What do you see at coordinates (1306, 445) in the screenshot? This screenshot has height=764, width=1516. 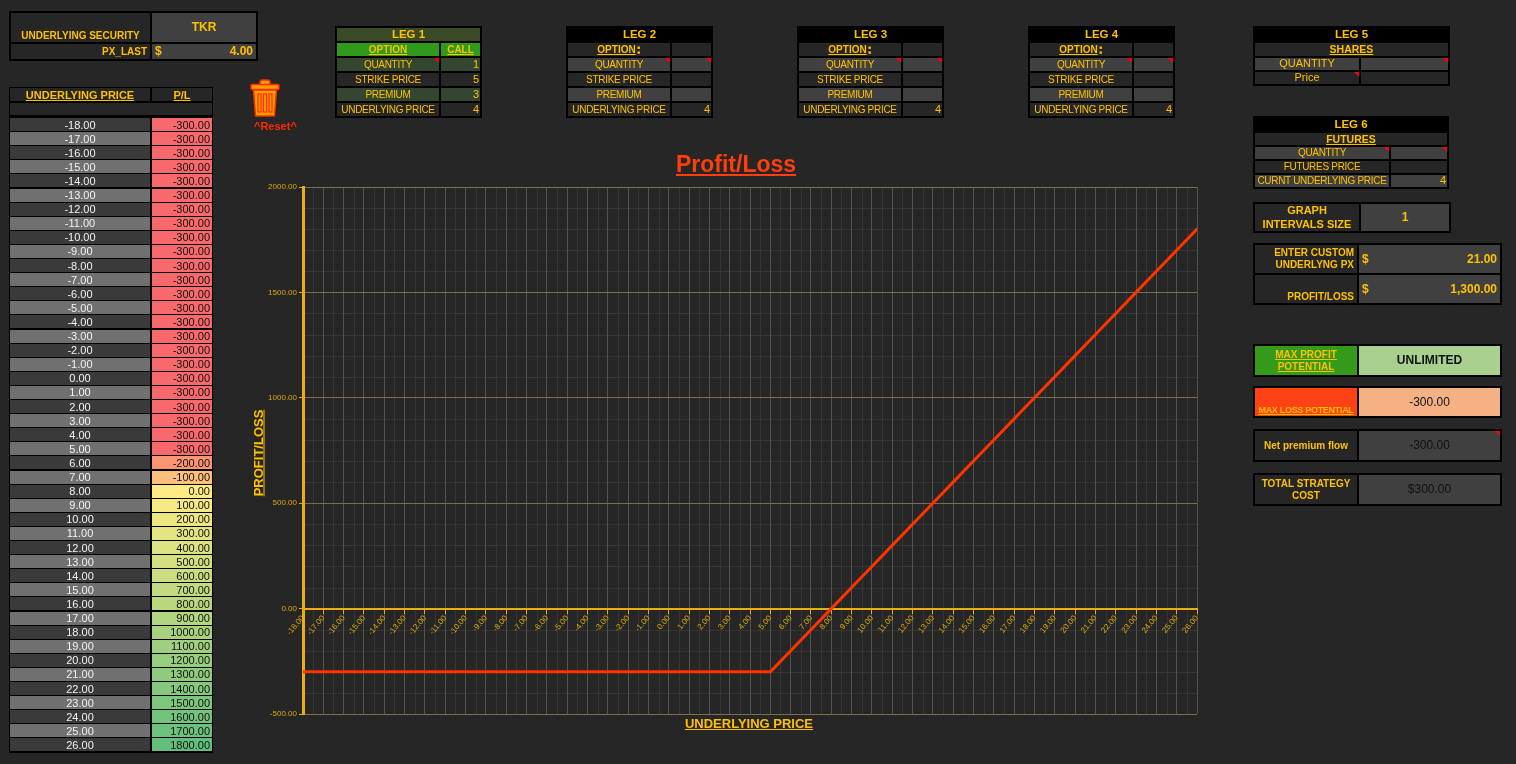 I see `category-label: Net premium flow` at bounding box center [1306, 445].